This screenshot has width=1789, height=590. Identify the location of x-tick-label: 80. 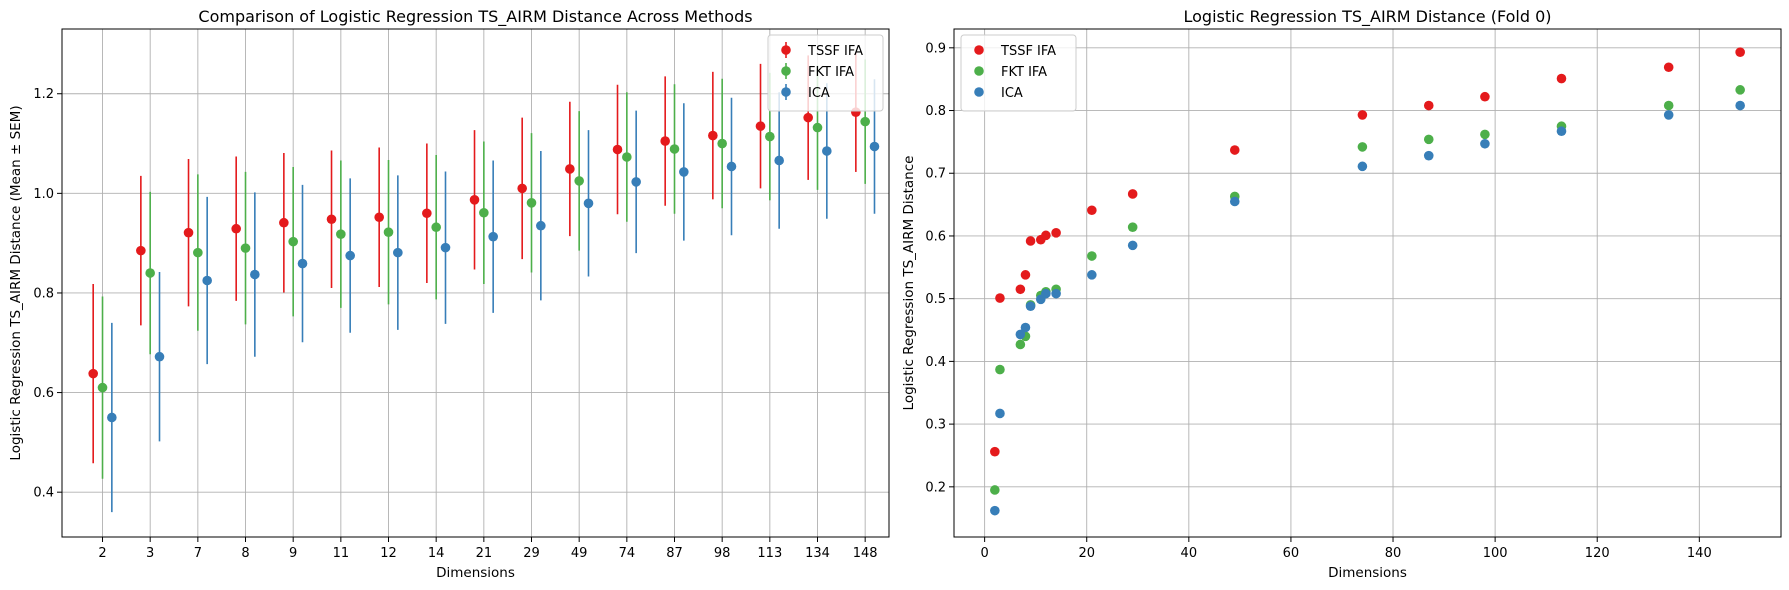
(1393, 553).